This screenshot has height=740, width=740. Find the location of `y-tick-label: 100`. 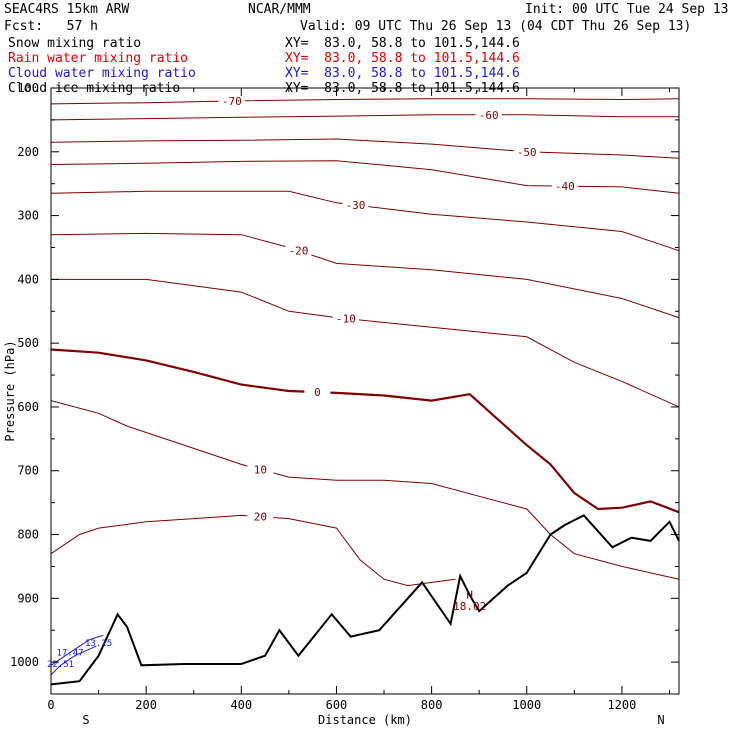

y-tick-label: 100 is located at coordinates (28, 88).